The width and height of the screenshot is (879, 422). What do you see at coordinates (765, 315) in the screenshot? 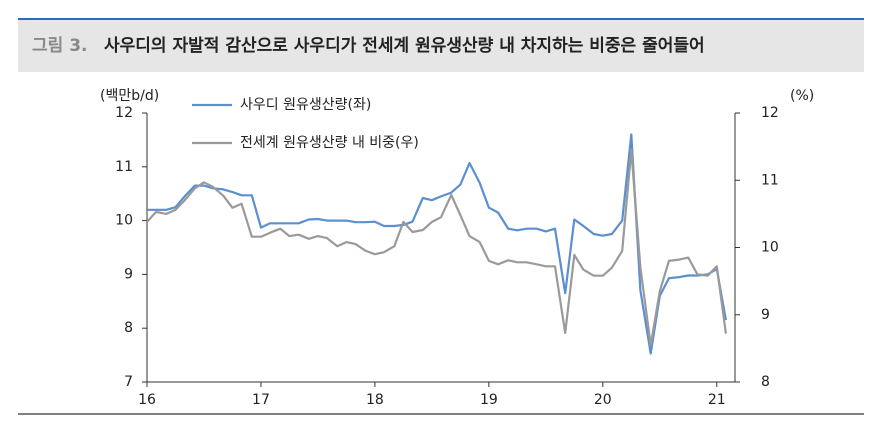
I see `y2-tick-label: 9` at bounding box center [765, 315].